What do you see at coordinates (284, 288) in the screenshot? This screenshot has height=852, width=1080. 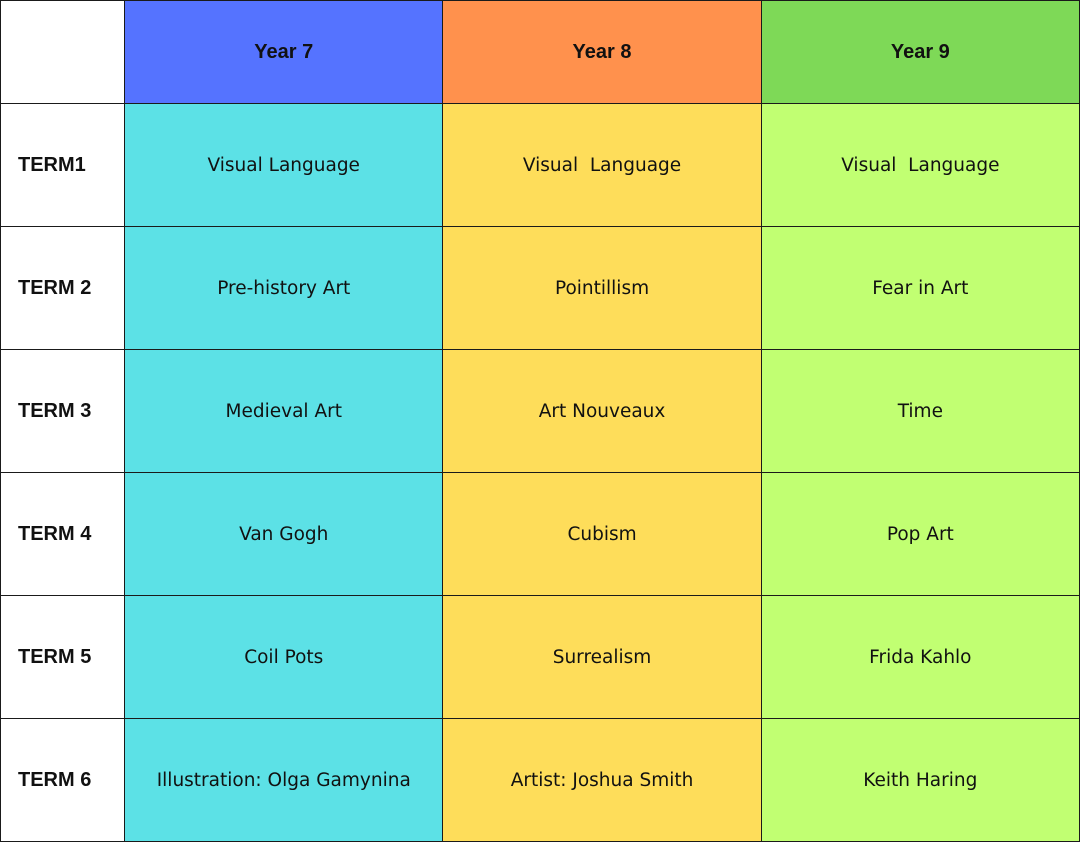 I see `topic-cell: Pre-history Art` at bounding box center [284, 288].